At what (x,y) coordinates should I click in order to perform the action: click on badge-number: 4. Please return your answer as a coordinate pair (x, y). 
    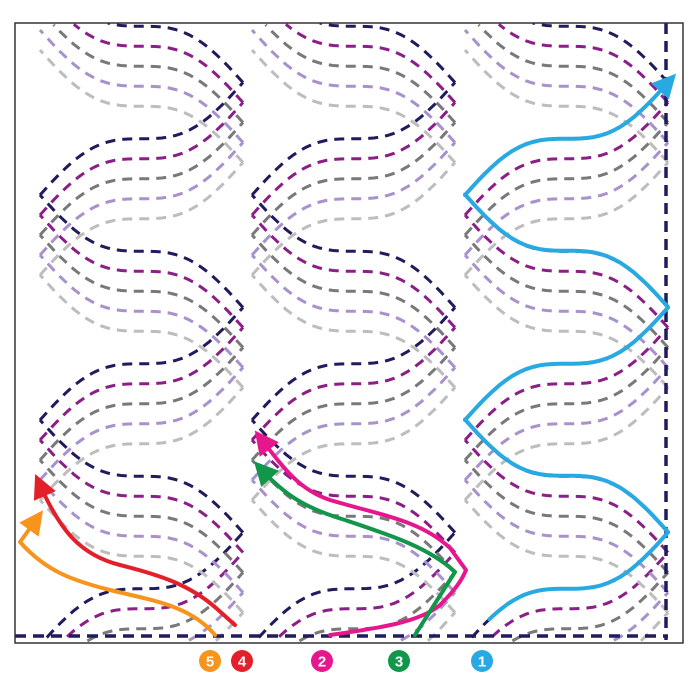
    Looking at the image, I should click on (242, 662).